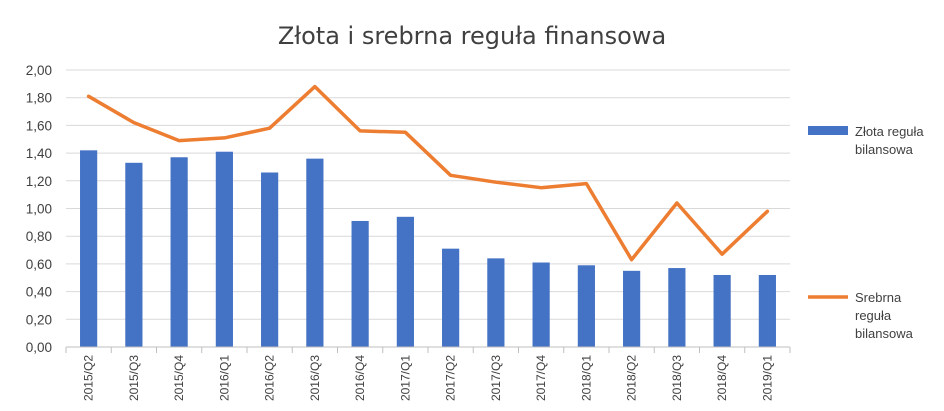 Image resolution: width=944 pixels, height=411 pixels. Describe the element at coordinates (405, 378) in the screenshot. I see `x-tick-label: 2017/Q1` at that location.